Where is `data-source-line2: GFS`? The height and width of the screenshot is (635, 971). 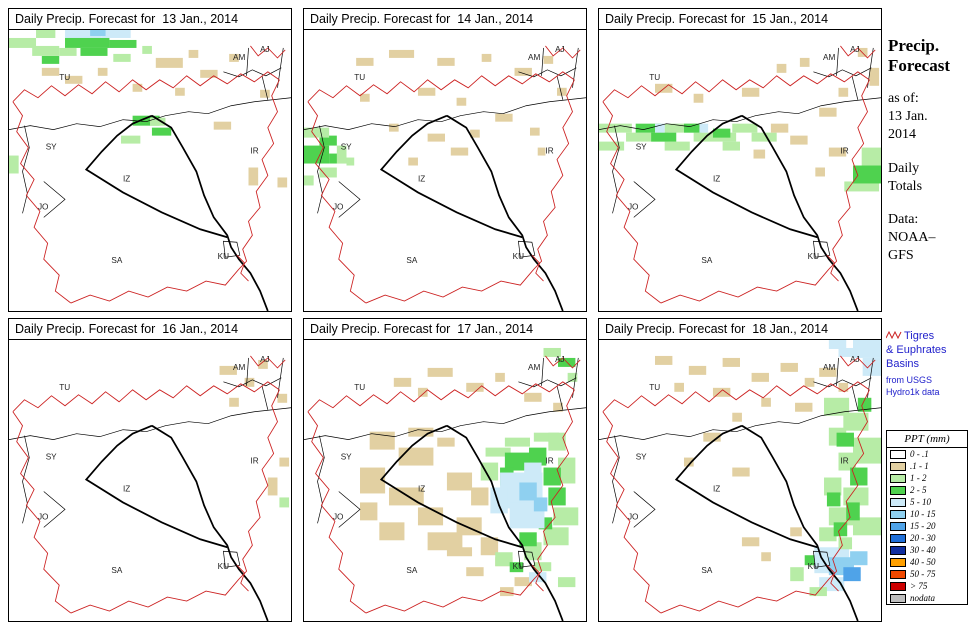
data-source-line2: GFS is located at coordinates (901, 256).